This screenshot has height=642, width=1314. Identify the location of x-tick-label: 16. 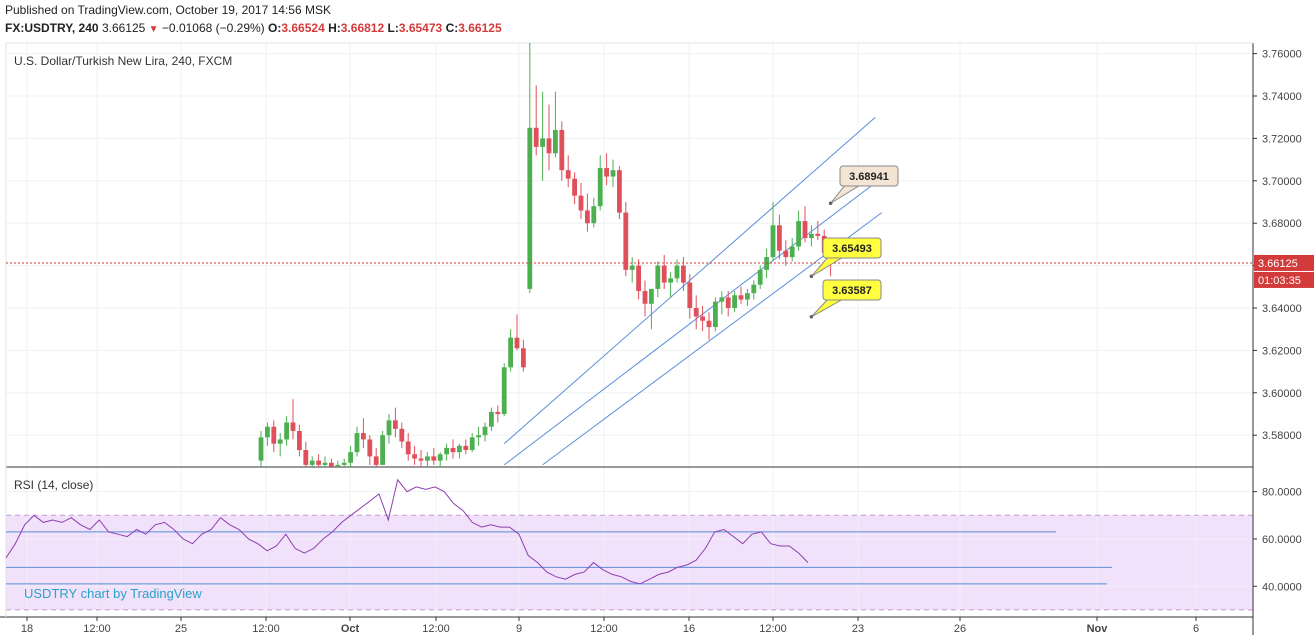
(689, 629).